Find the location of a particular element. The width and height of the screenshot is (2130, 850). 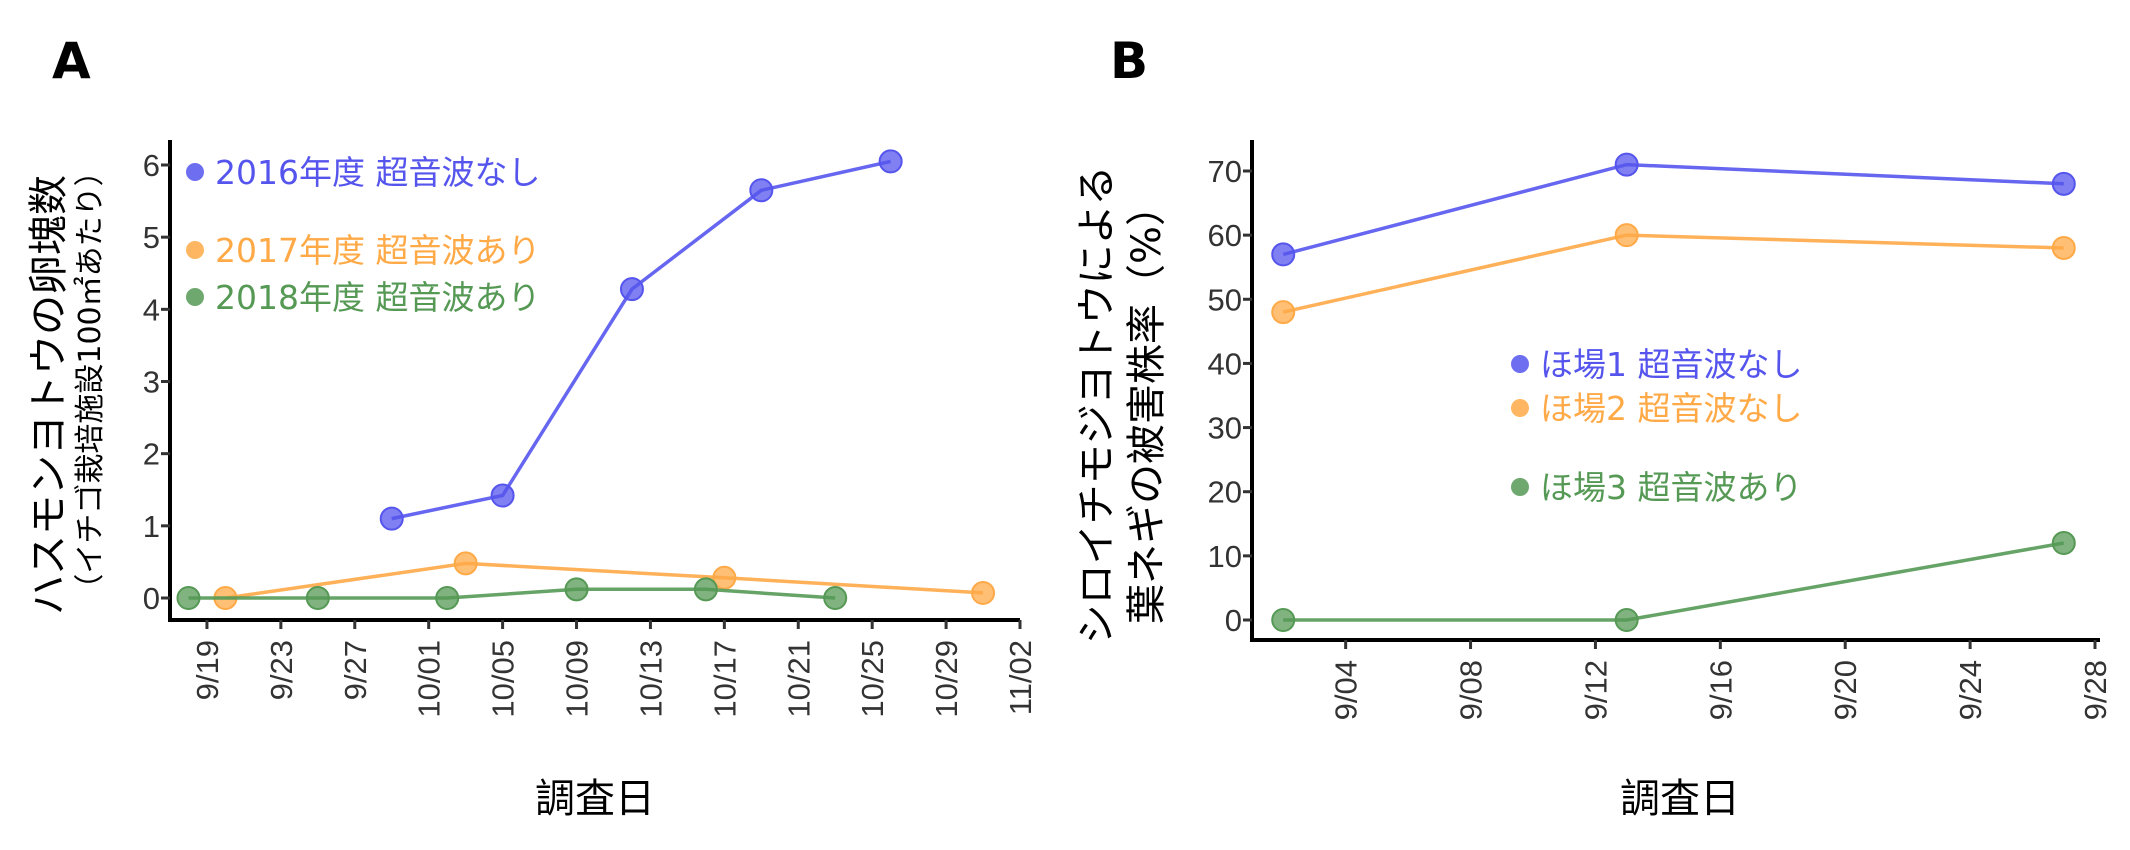

x-tick-label: 10/09 is located at coordinates (577, 679).